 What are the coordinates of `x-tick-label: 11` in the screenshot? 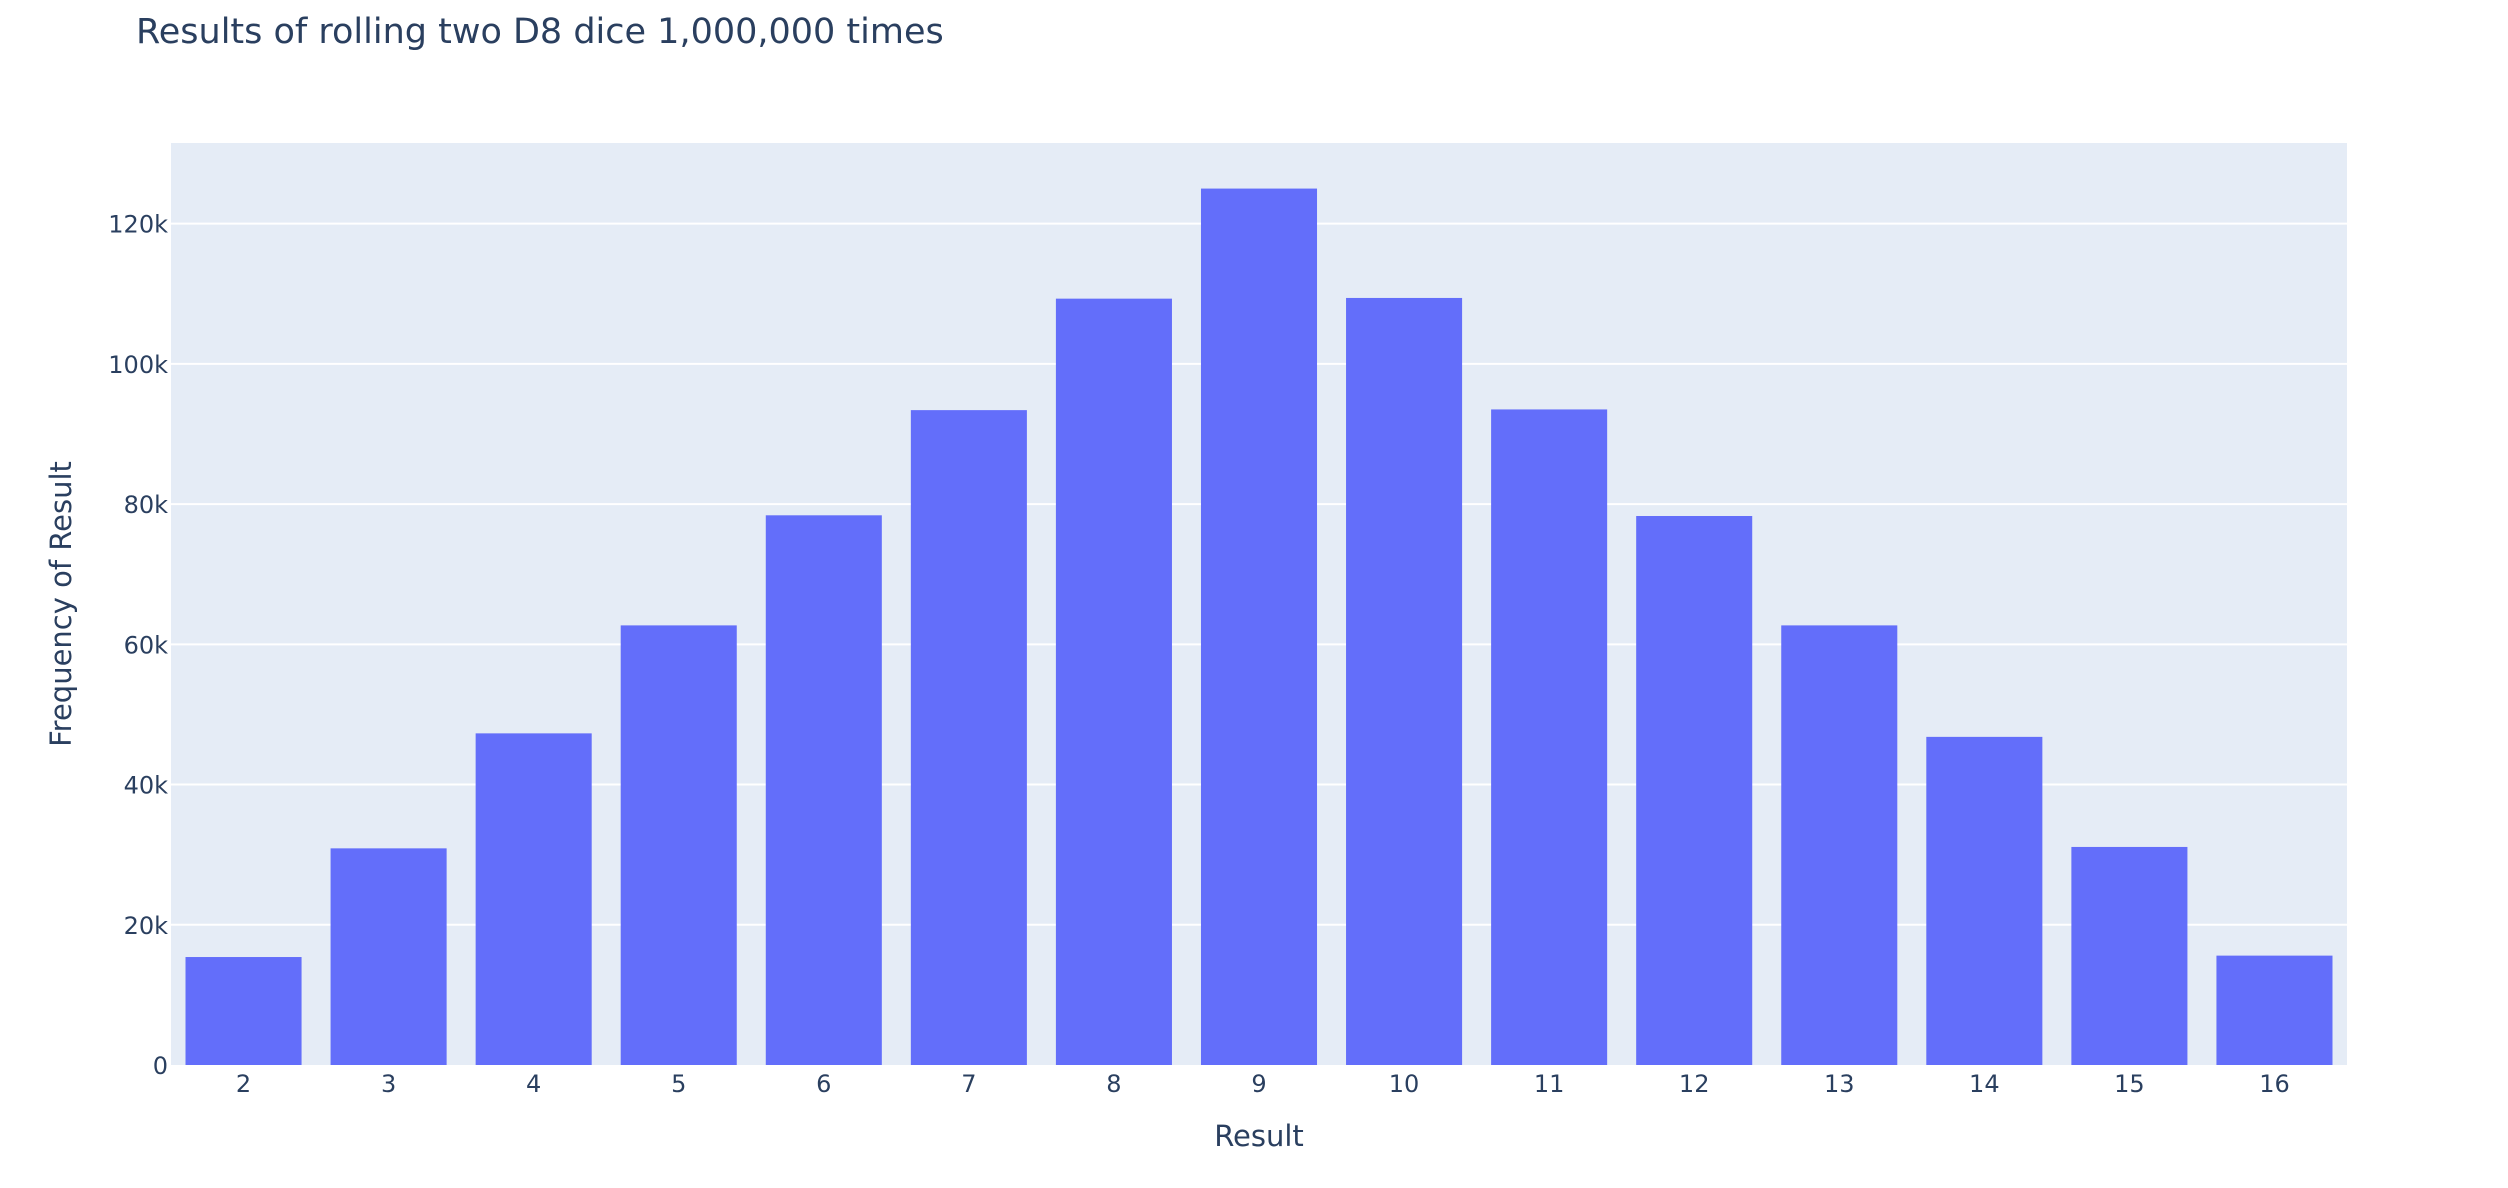 It's located at (1549, 1084).